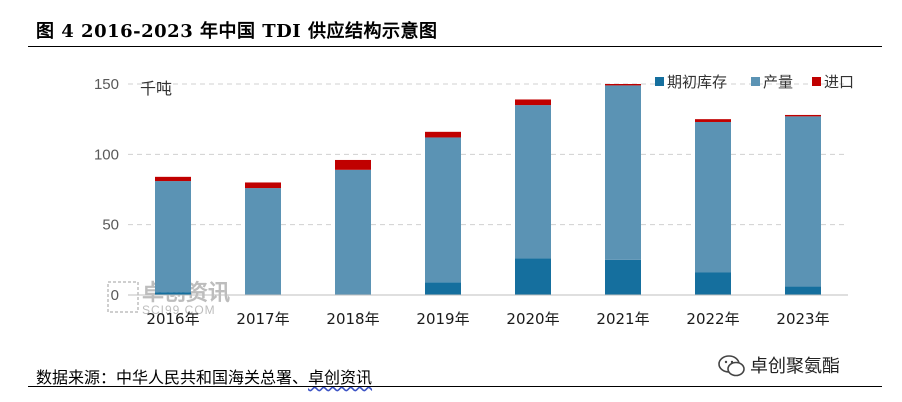 Image resolution: width=902 pixels, height=402 pixels. Describe the element at coordinates (212, 377) in the screenshot. I see `source-body: 中华人民共和国海关总署、` at that location.